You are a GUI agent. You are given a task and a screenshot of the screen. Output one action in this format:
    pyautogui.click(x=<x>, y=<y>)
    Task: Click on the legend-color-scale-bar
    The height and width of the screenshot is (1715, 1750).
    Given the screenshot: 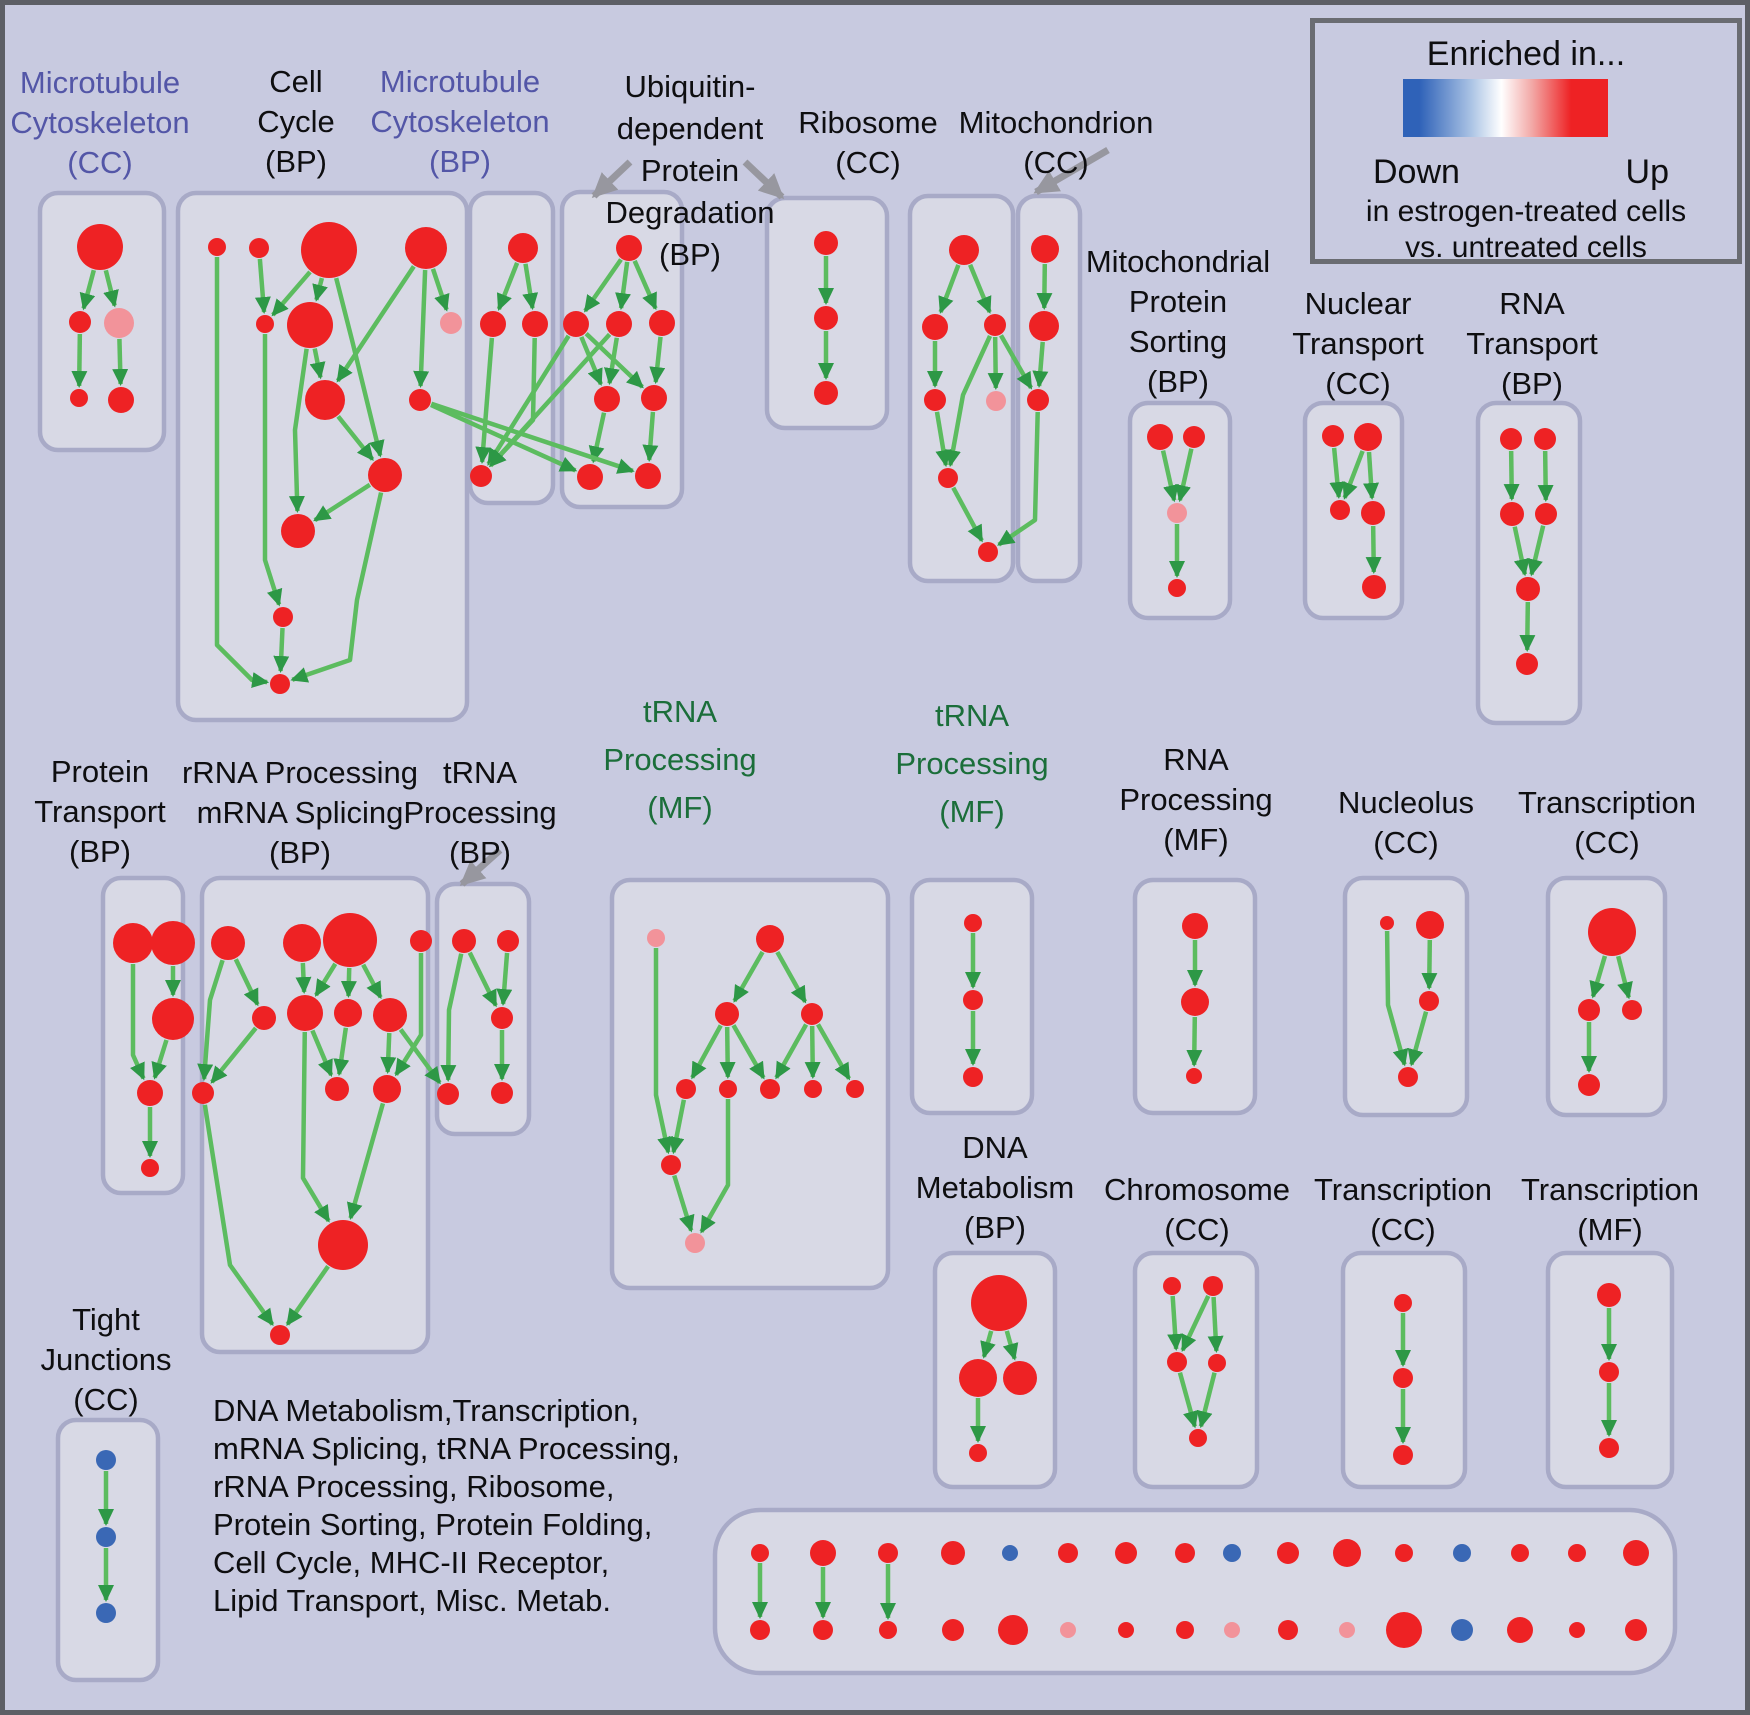 What is the action you would take?
    pyautogui.click(x=1505, y=108)
    